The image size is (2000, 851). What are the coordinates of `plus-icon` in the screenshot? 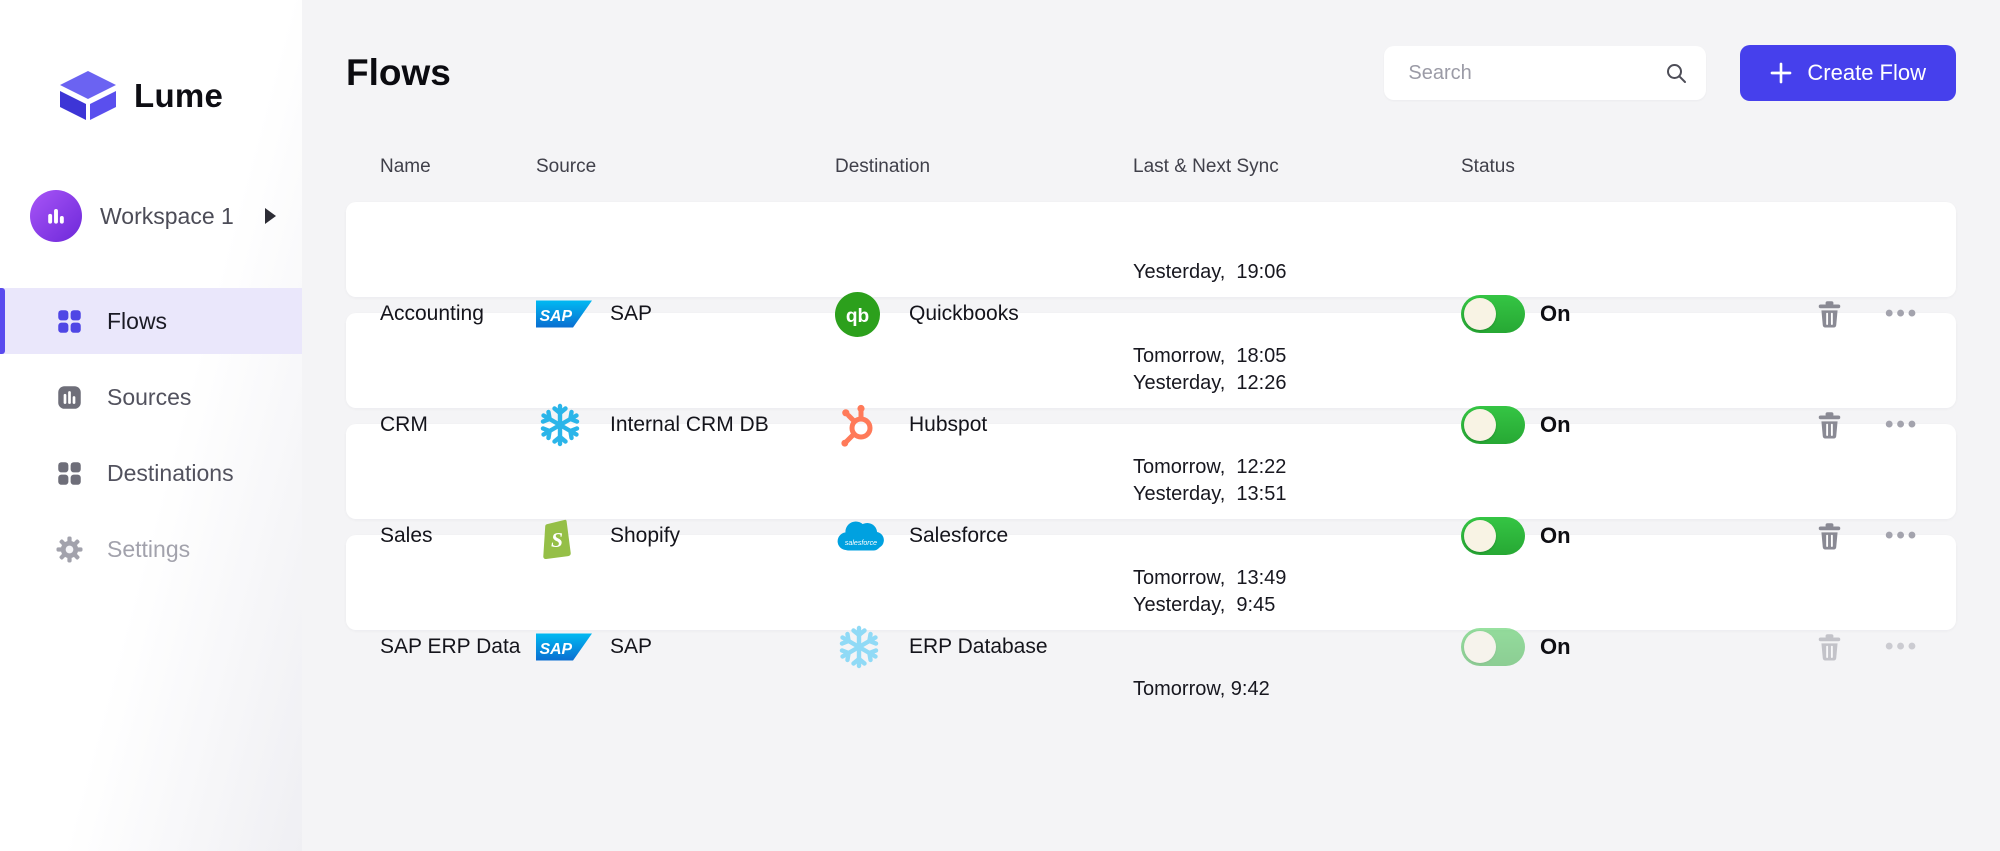 It's located at (1781, 73).